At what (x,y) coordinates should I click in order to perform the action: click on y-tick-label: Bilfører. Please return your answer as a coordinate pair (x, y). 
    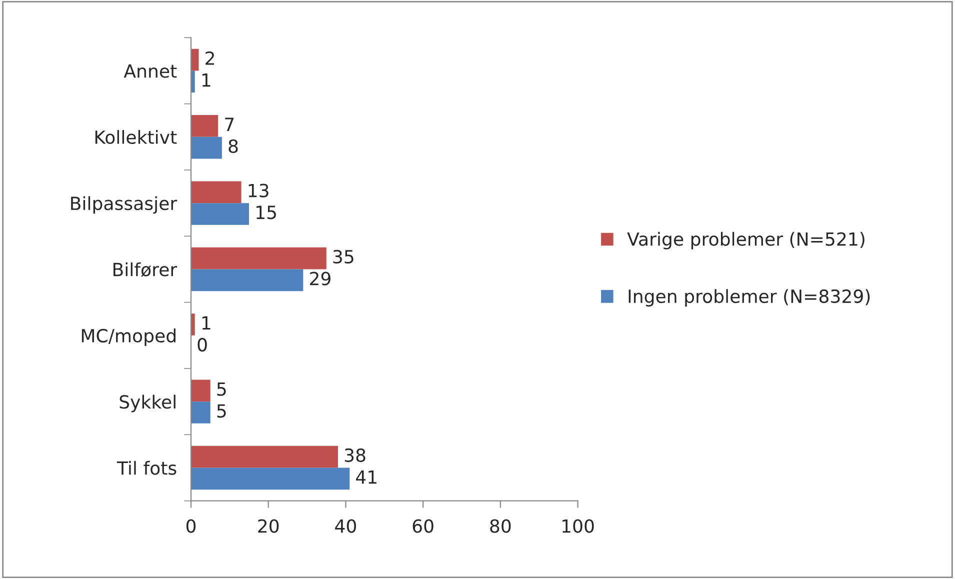
    Looking at the image, I should click on (146, 269).